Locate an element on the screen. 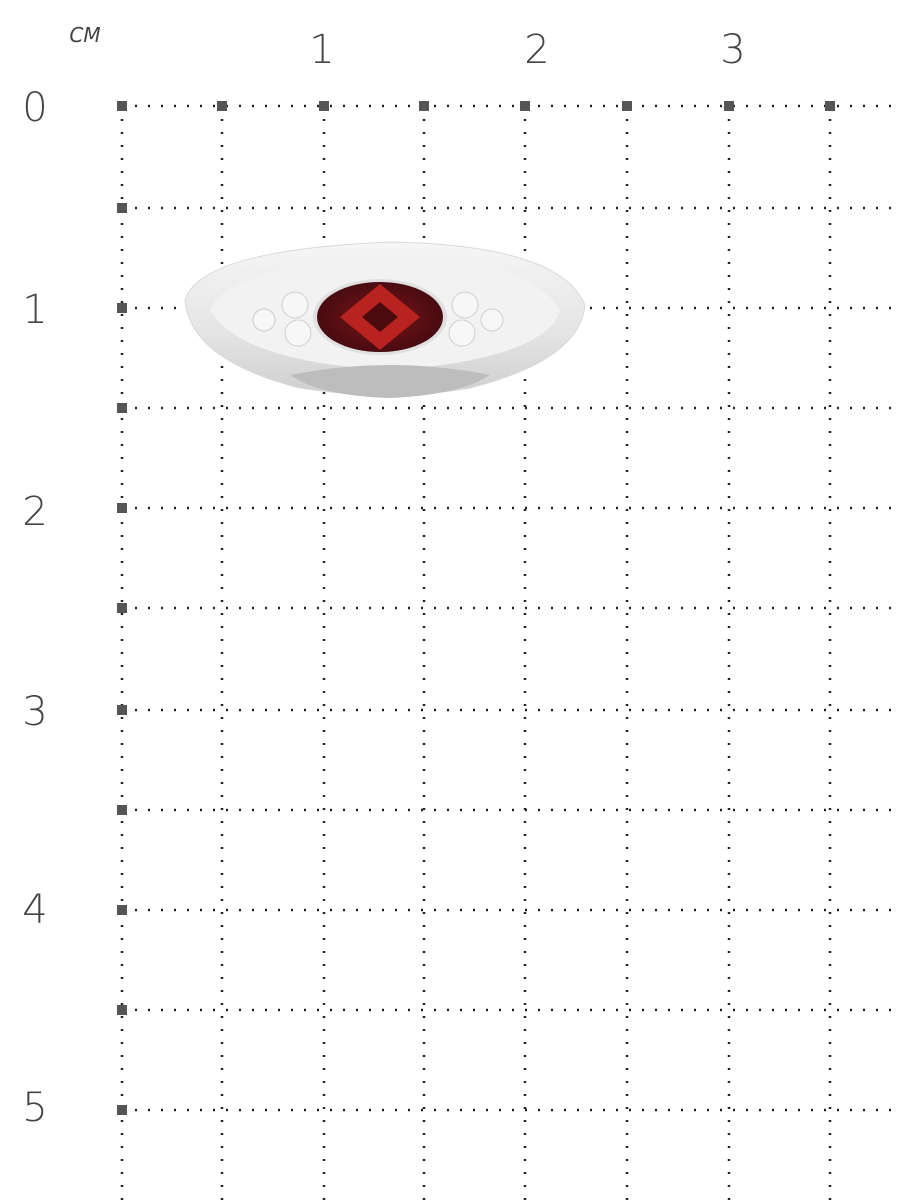 This screenshot has width=900, height=1200. left-label: 3 is located at coordinates (35, 712).